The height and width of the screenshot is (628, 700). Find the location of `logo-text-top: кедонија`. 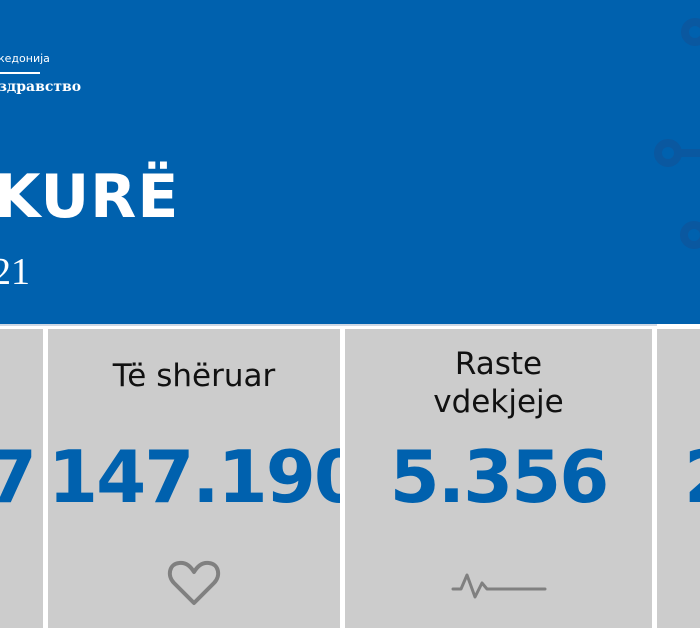

logo-text-top: кедонија is located at coordinates (25, 58).